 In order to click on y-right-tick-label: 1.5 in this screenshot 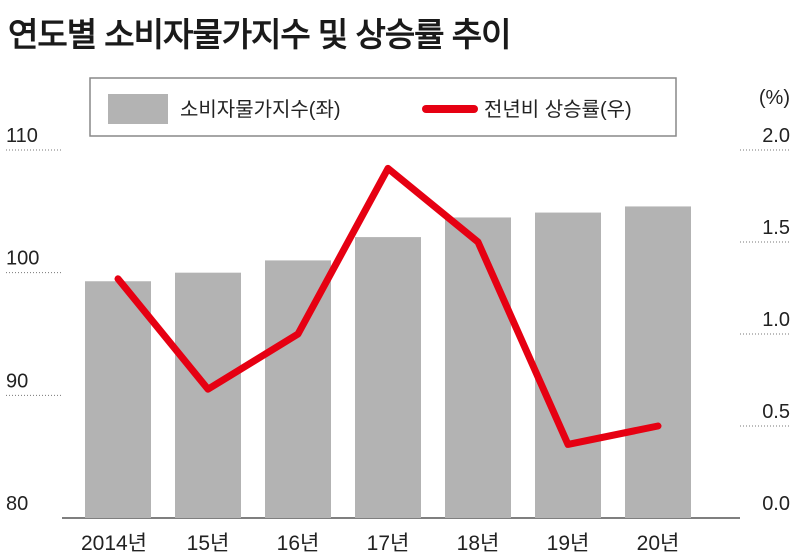, I will do `click(776, 228)`.